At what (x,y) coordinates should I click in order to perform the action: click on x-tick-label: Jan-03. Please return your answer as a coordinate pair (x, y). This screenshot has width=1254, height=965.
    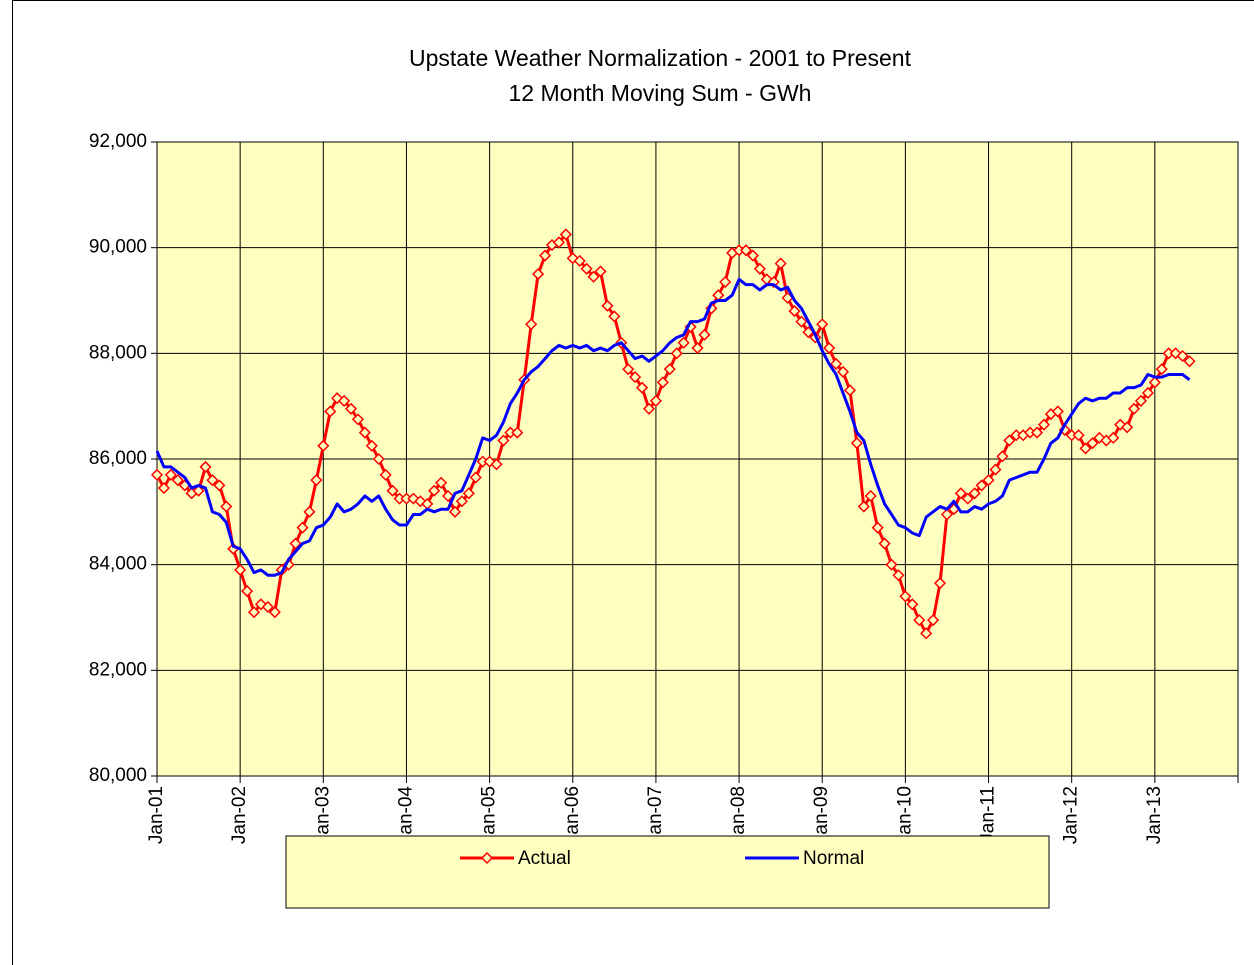
    Looking at the image, I should click on (322, 815).